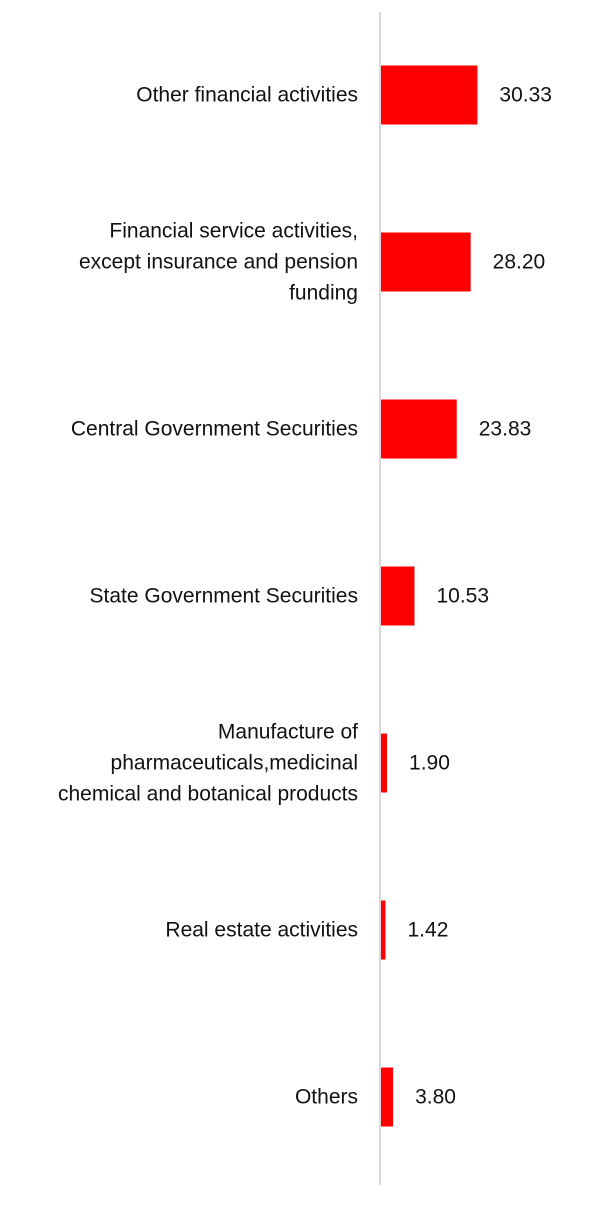 This screenshot has width=593, height=1206. I want to click on value-label-3: 10.53, so click(462, 596).